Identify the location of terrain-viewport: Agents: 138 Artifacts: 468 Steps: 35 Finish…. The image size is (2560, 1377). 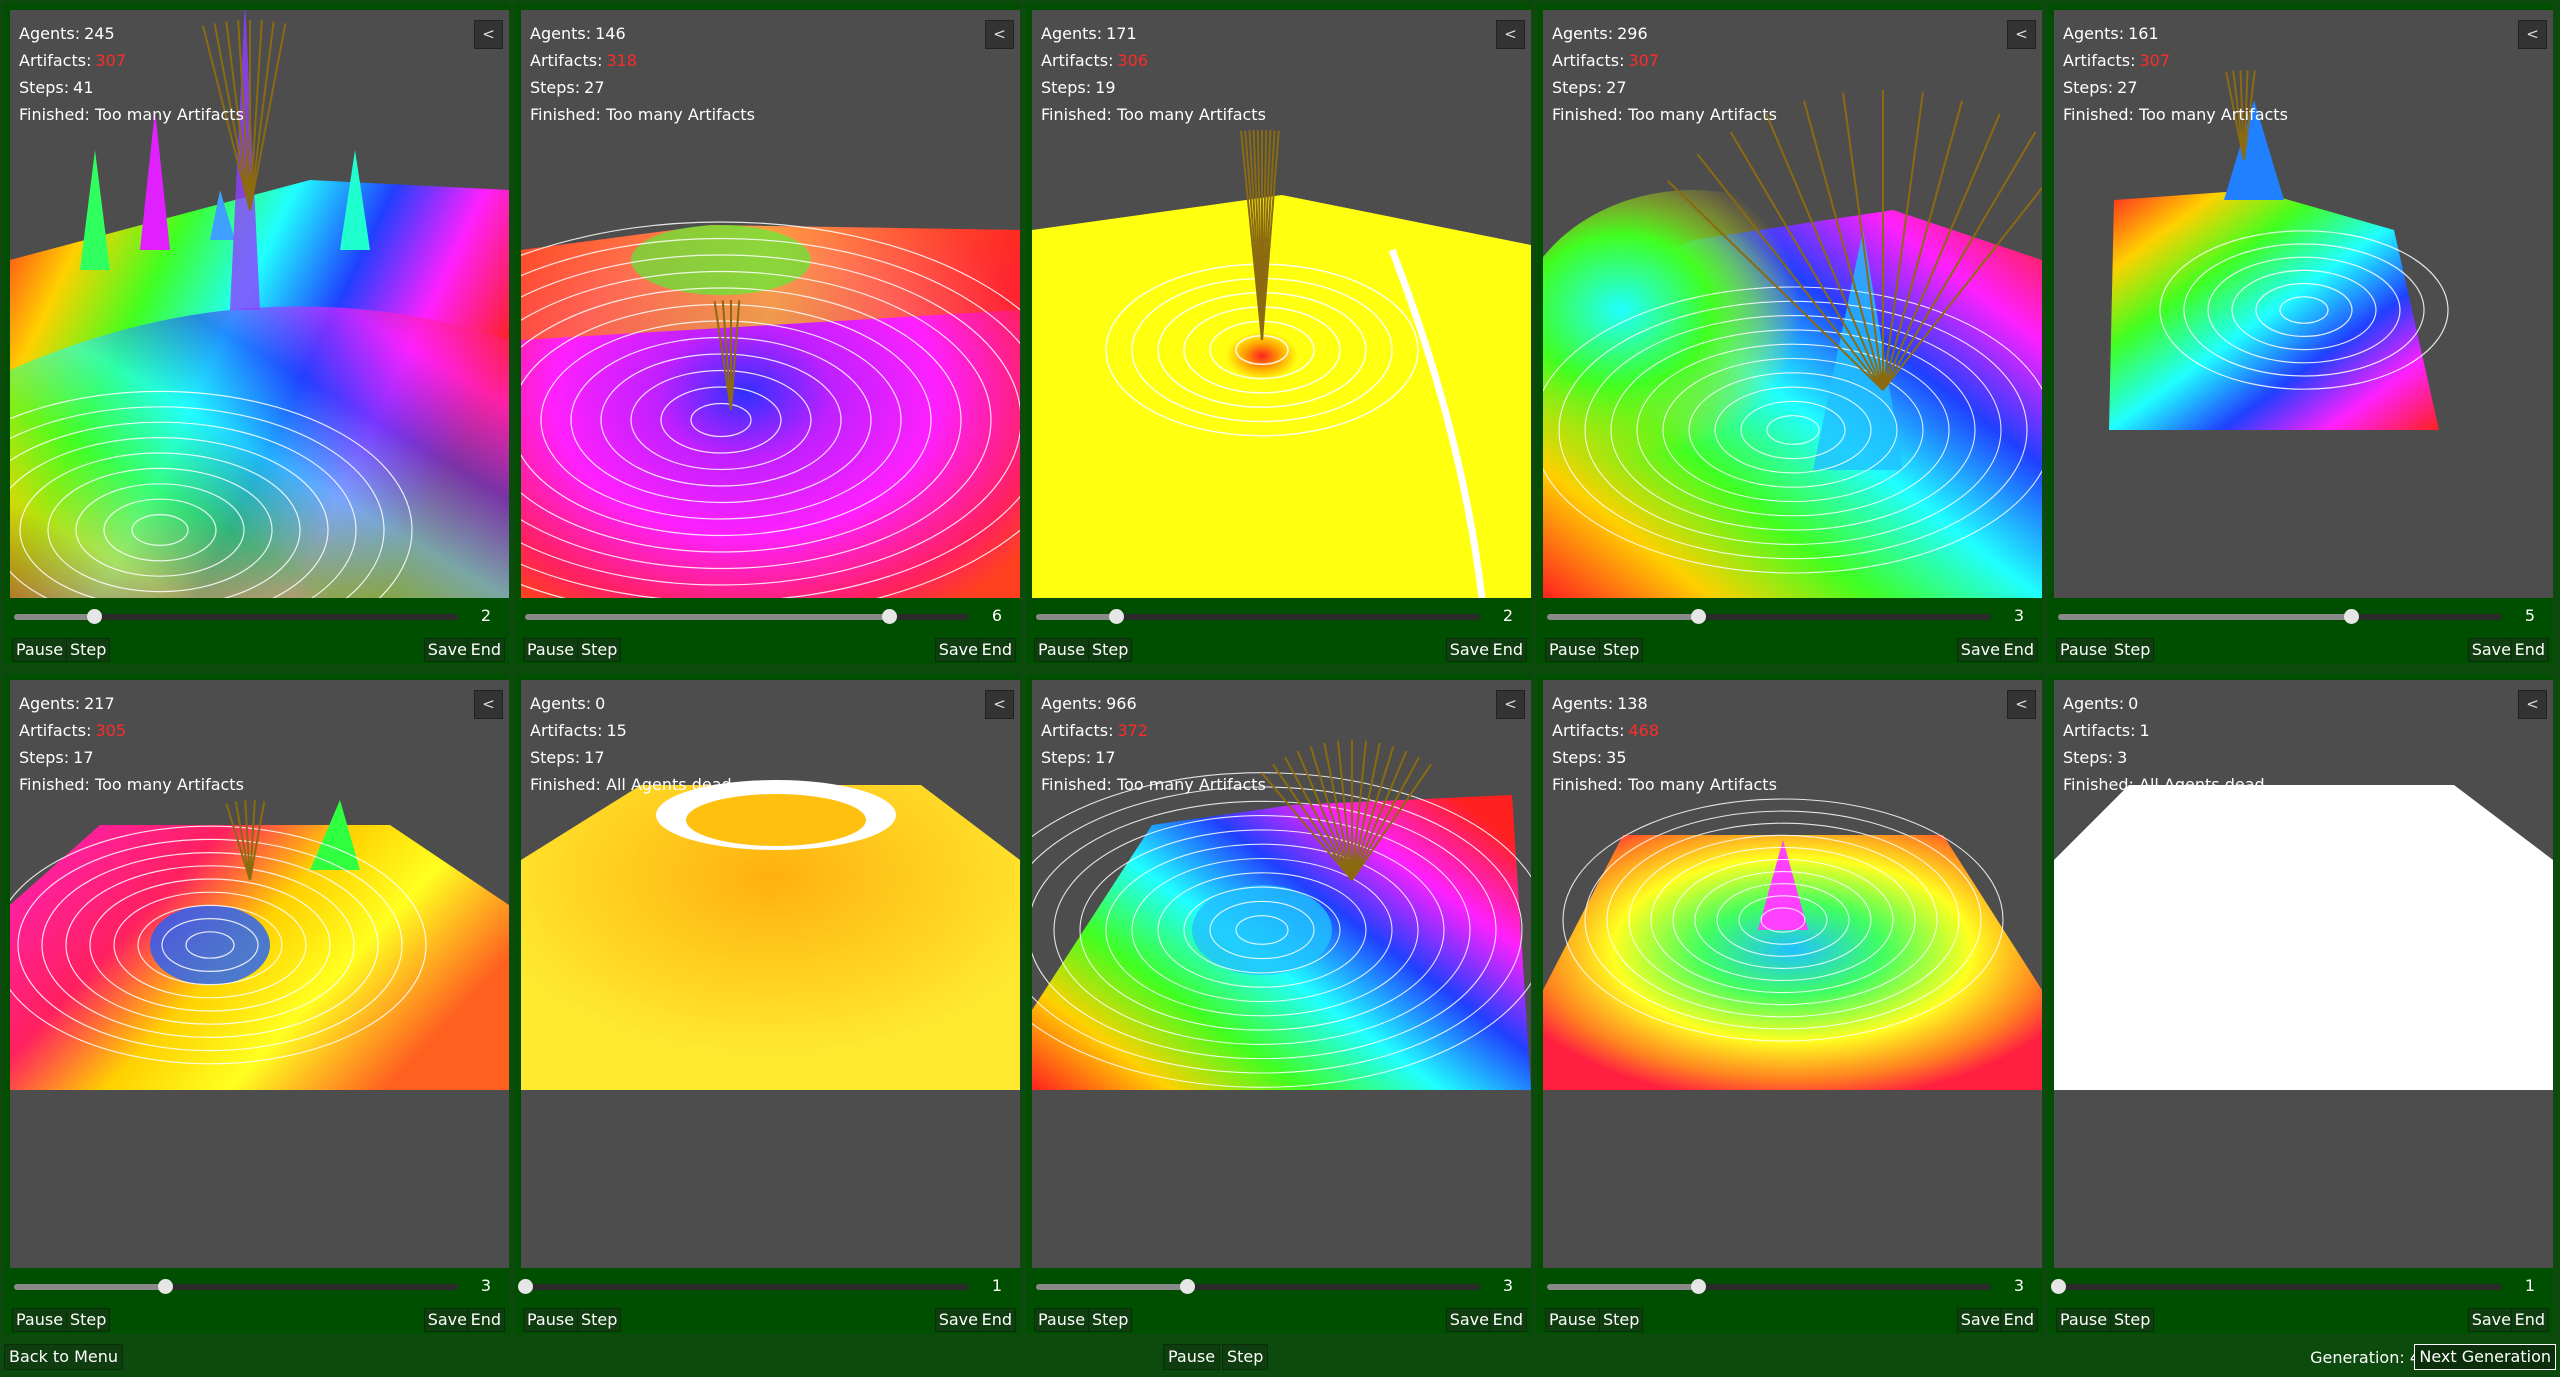
(1792, 974).